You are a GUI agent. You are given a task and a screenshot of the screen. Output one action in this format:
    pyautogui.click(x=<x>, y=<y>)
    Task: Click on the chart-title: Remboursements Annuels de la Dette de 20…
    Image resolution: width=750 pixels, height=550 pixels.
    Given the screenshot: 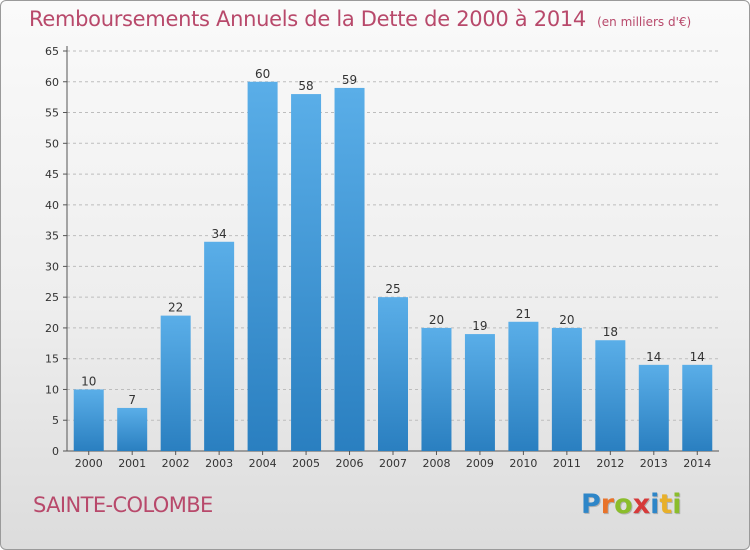 What is the action you would take?
    pyautogui.click(x=360, y=19)
    